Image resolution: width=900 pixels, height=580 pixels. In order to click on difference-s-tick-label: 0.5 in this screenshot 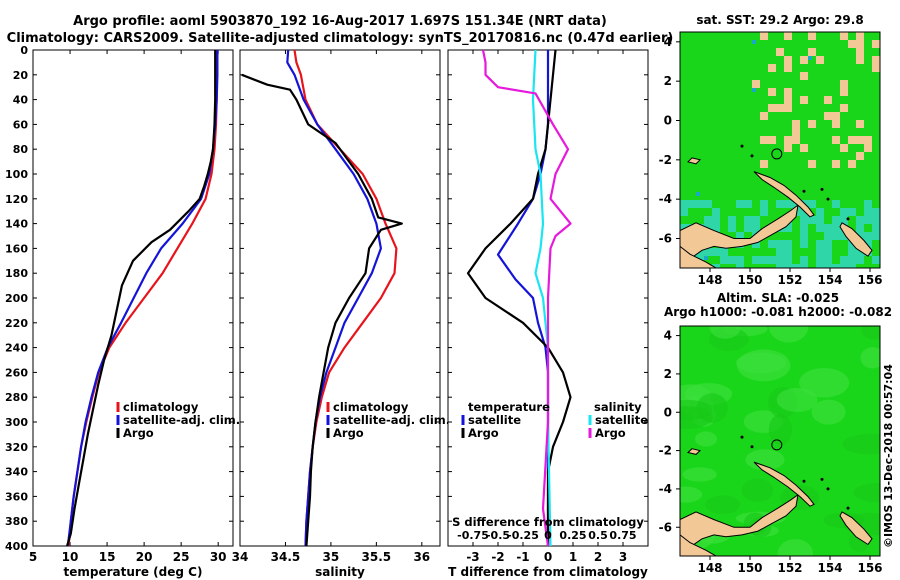, I will do `click(598, 535)`.